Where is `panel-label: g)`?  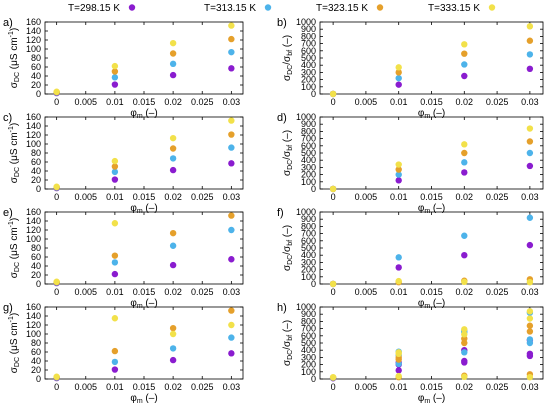
panel-label: g) is located at coordinates (8, 308).